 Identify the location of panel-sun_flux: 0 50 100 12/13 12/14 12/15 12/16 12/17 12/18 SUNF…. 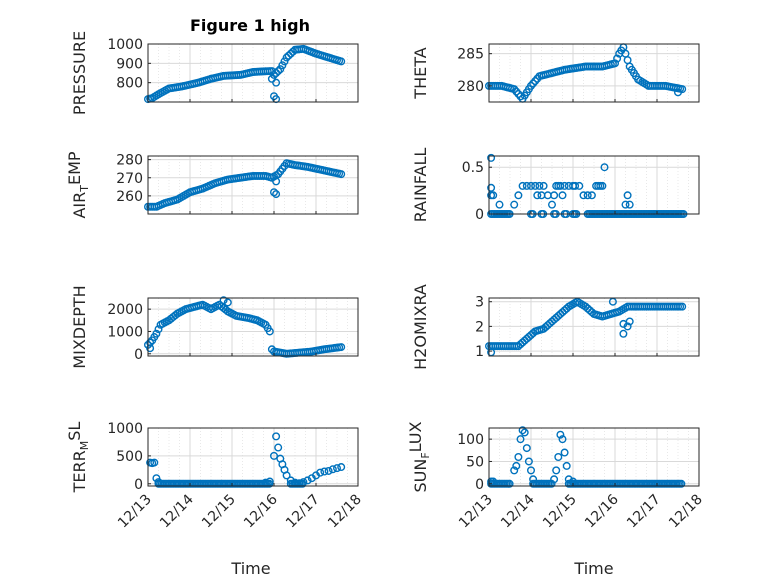
(556, 476).